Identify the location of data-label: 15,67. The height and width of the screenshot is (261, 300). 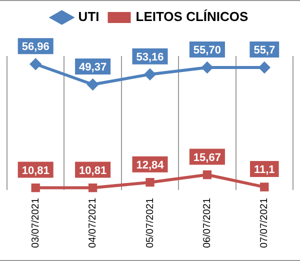
(207, 158).